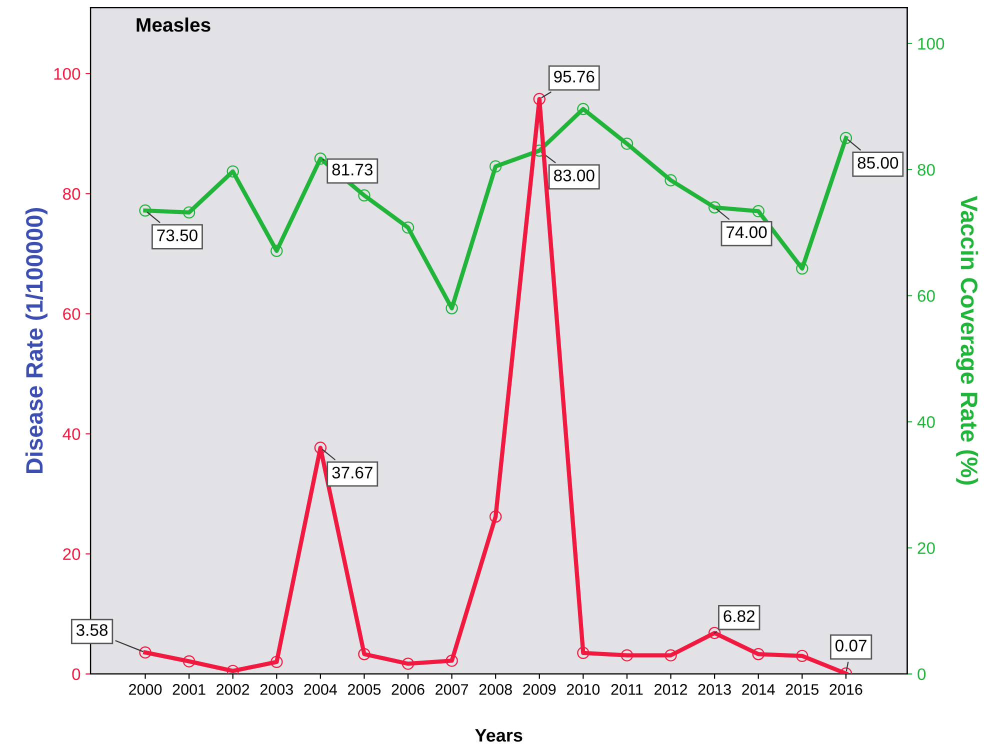 The width and height of the screenshot is (984, 753). What do you see at coordinates (574, 176) in the screenshot?
I see `data-label: 83.00` at bounding box center [574, 176].